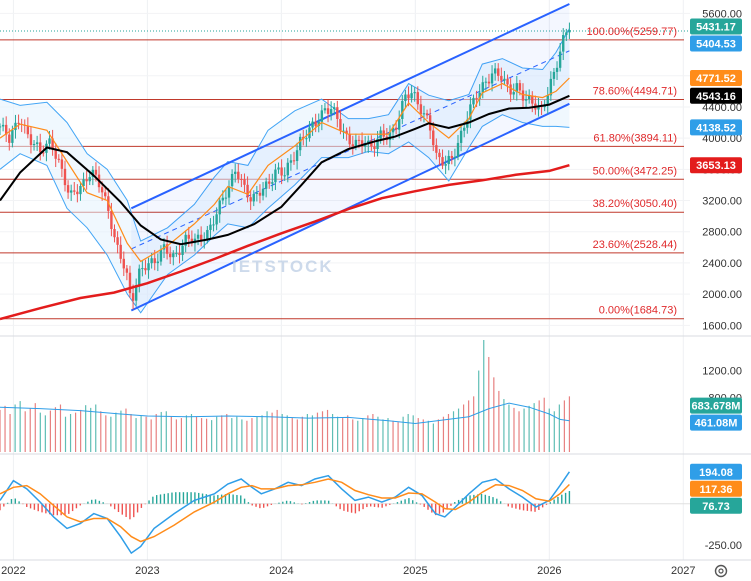  I want to click on macd-axis-label: -250.00, so click(723, 546).